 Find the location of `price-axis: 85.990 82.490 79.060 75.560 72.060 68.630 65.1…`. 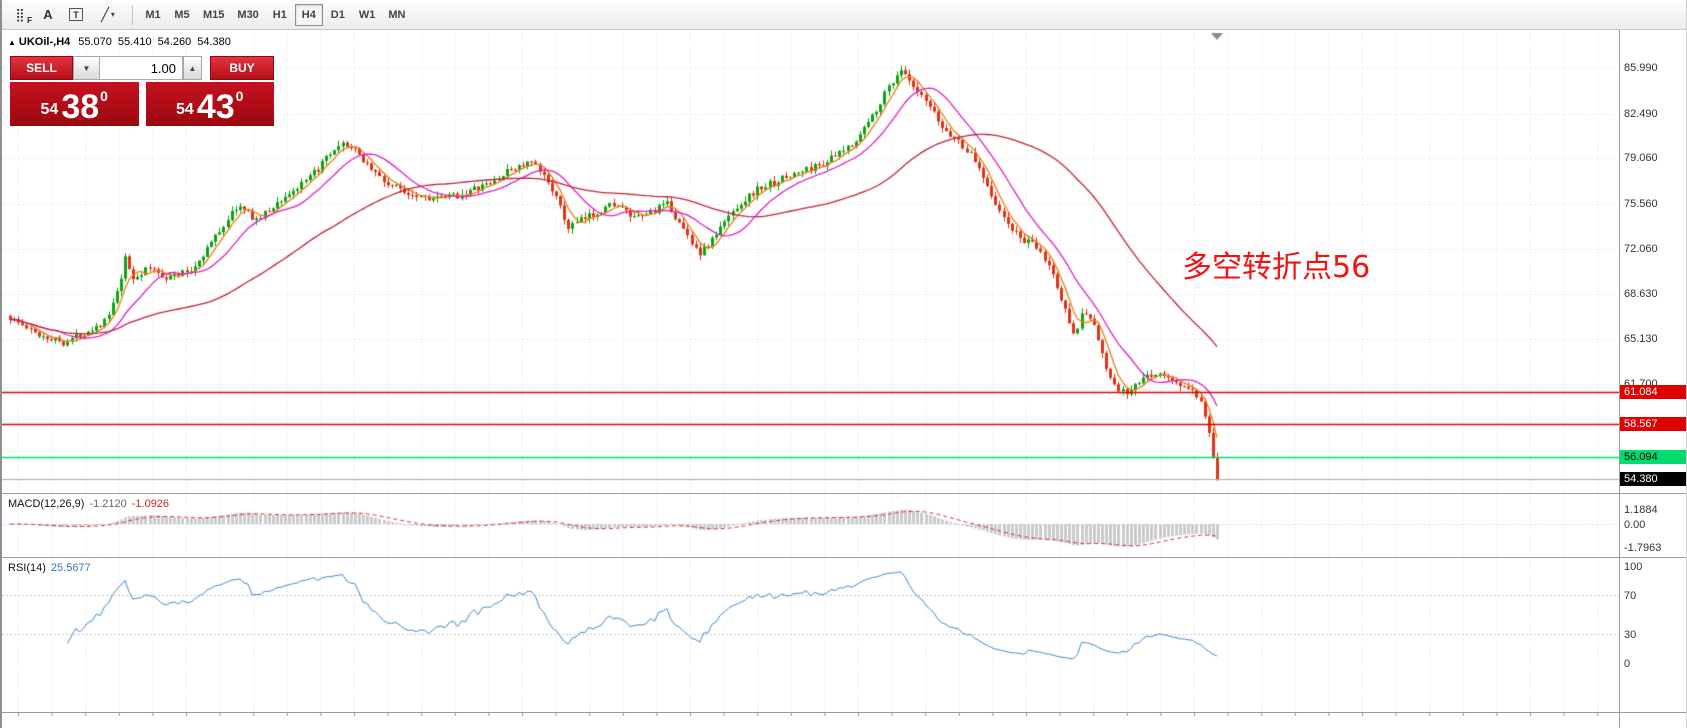

price-axis: 85.990 82.490 79.060 75.560 72.060 68.630 65.1… is located at coordinates (1652, 261).